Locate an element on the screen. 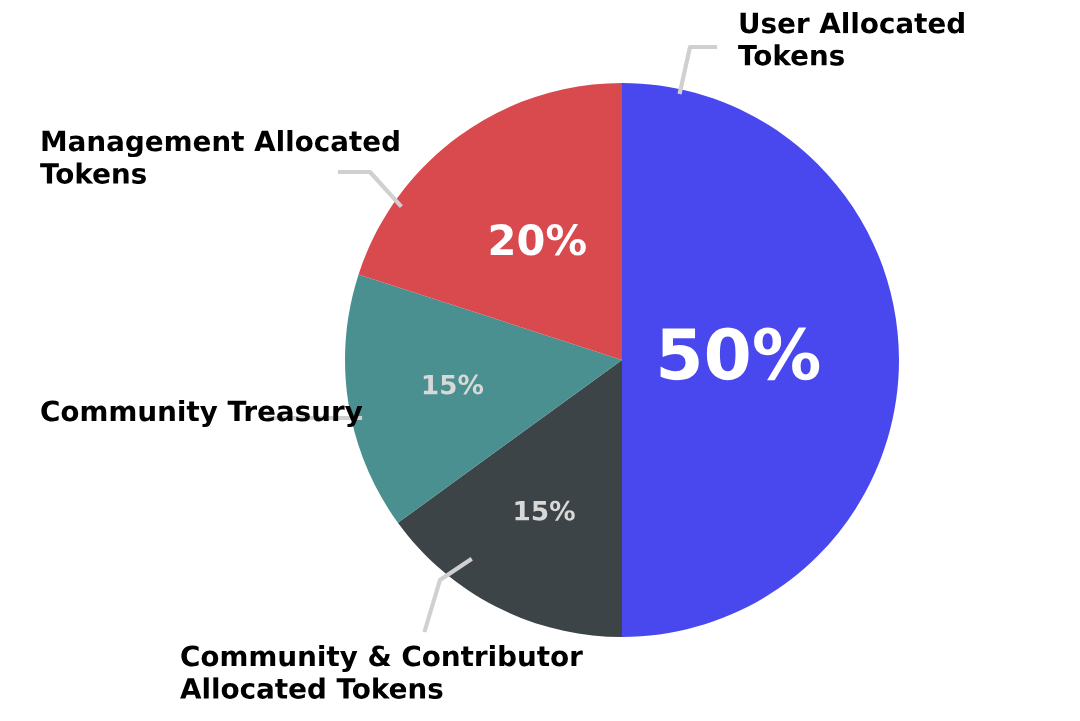  slice-label: User Allocated Tokens is located at coordinates (851, 39).